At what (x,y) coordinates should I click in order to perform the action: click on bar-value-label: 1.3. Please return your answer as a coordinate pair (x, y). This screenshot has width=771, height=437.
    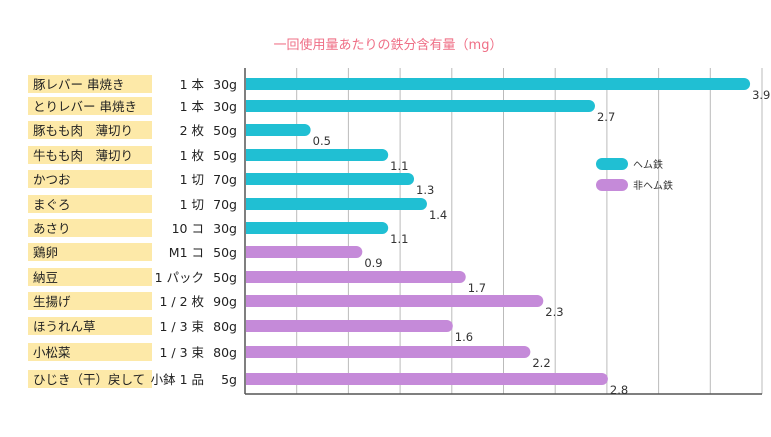
    Looking at the image, I should click on (425, 190).